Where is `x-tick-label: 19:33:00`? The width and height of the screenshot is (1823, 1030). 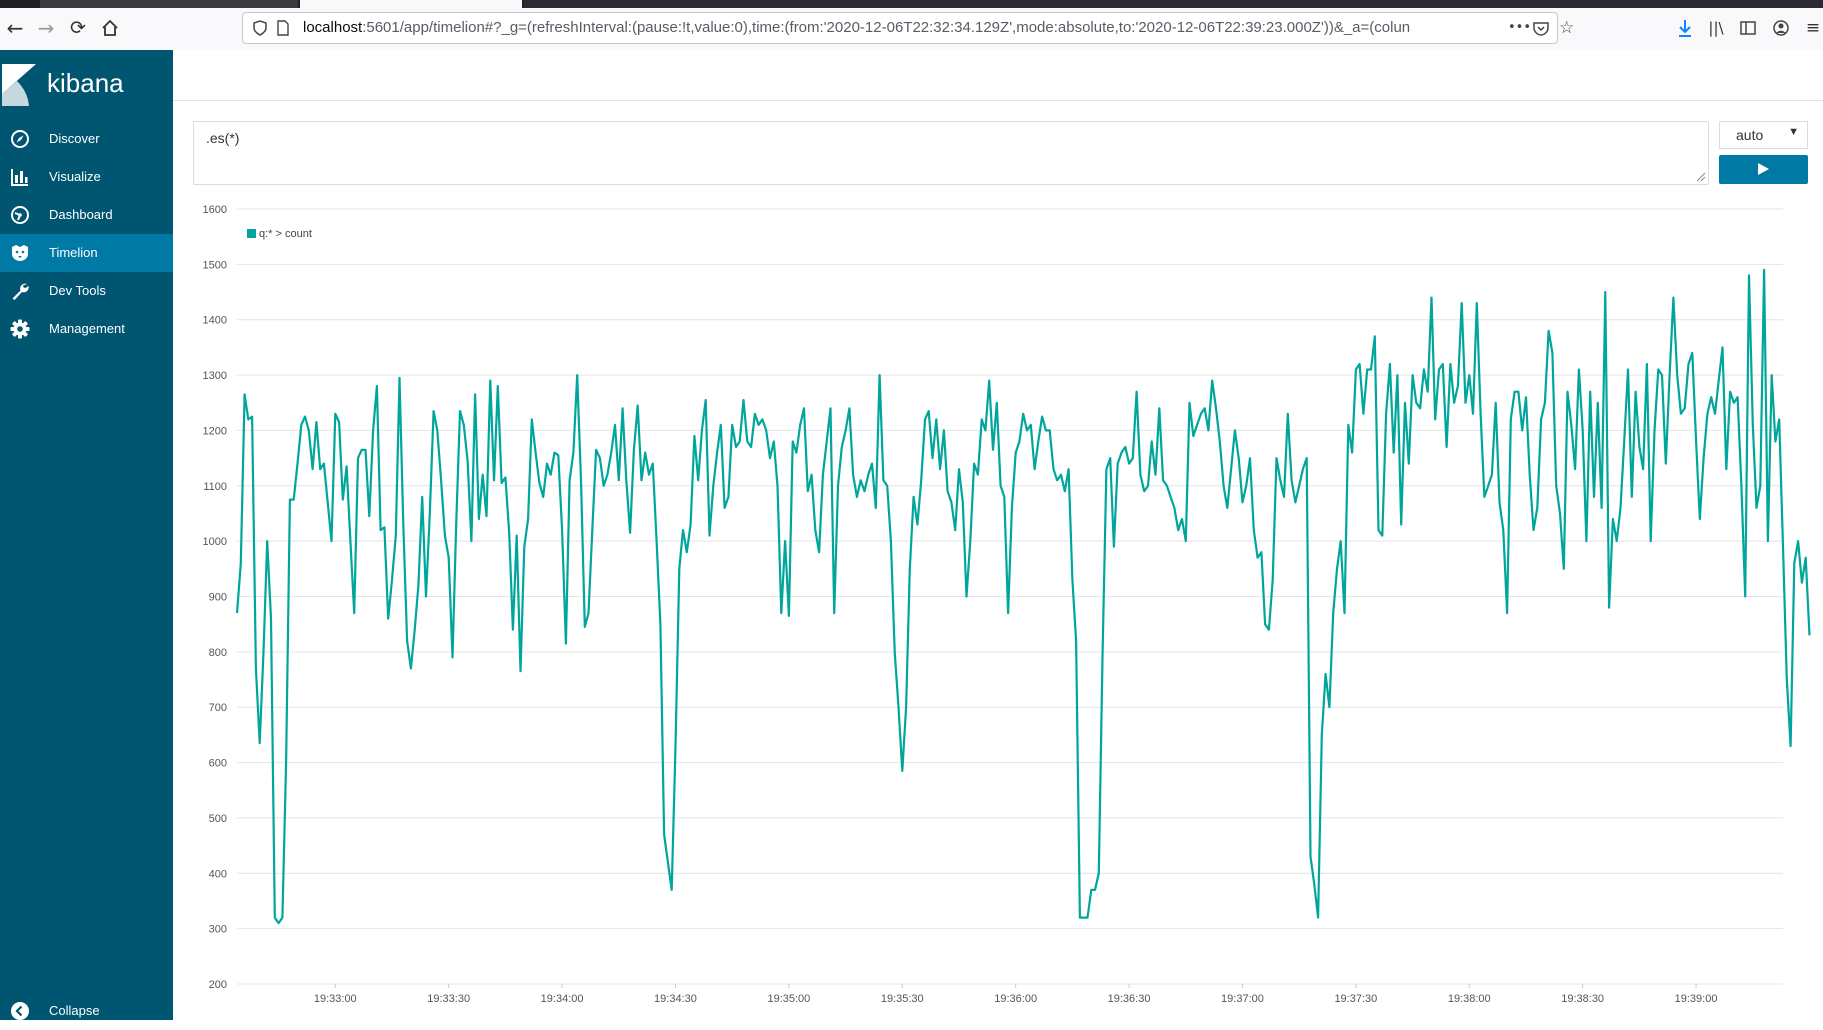 x-tick-label: 19:33:00 is located at coordinates (335, 999).